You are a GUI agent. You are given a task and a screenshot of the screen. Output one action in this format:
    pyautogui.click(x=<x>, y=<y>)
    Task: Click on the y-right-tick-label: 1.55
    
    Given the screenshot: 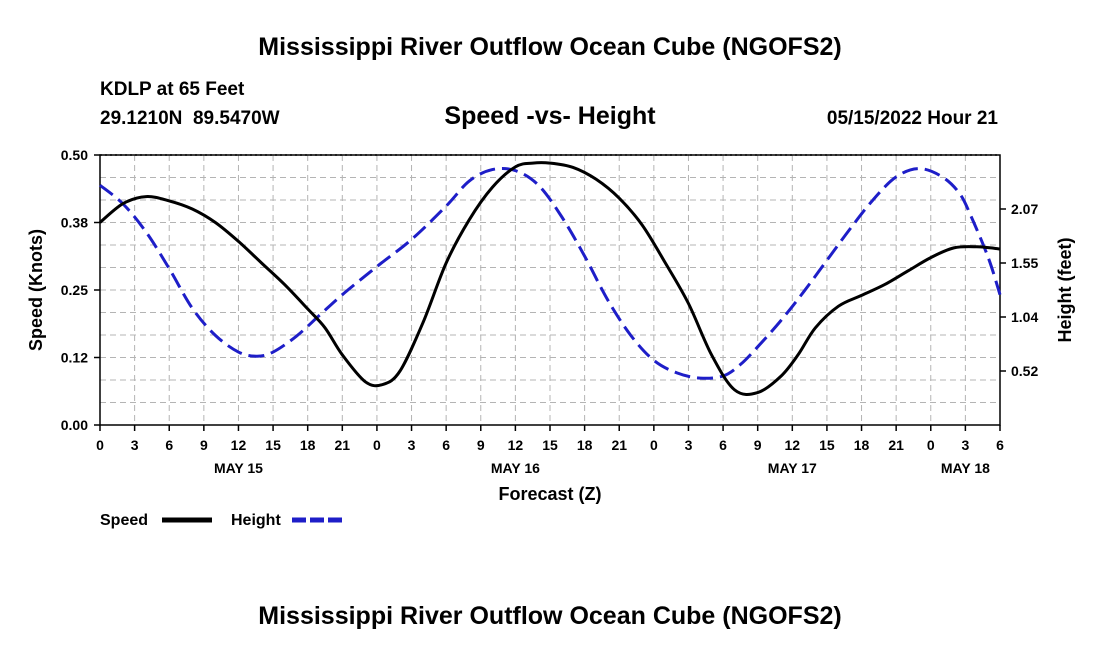 What is the action you would take?
    pyautogui.click(x=1024, y=263)
    